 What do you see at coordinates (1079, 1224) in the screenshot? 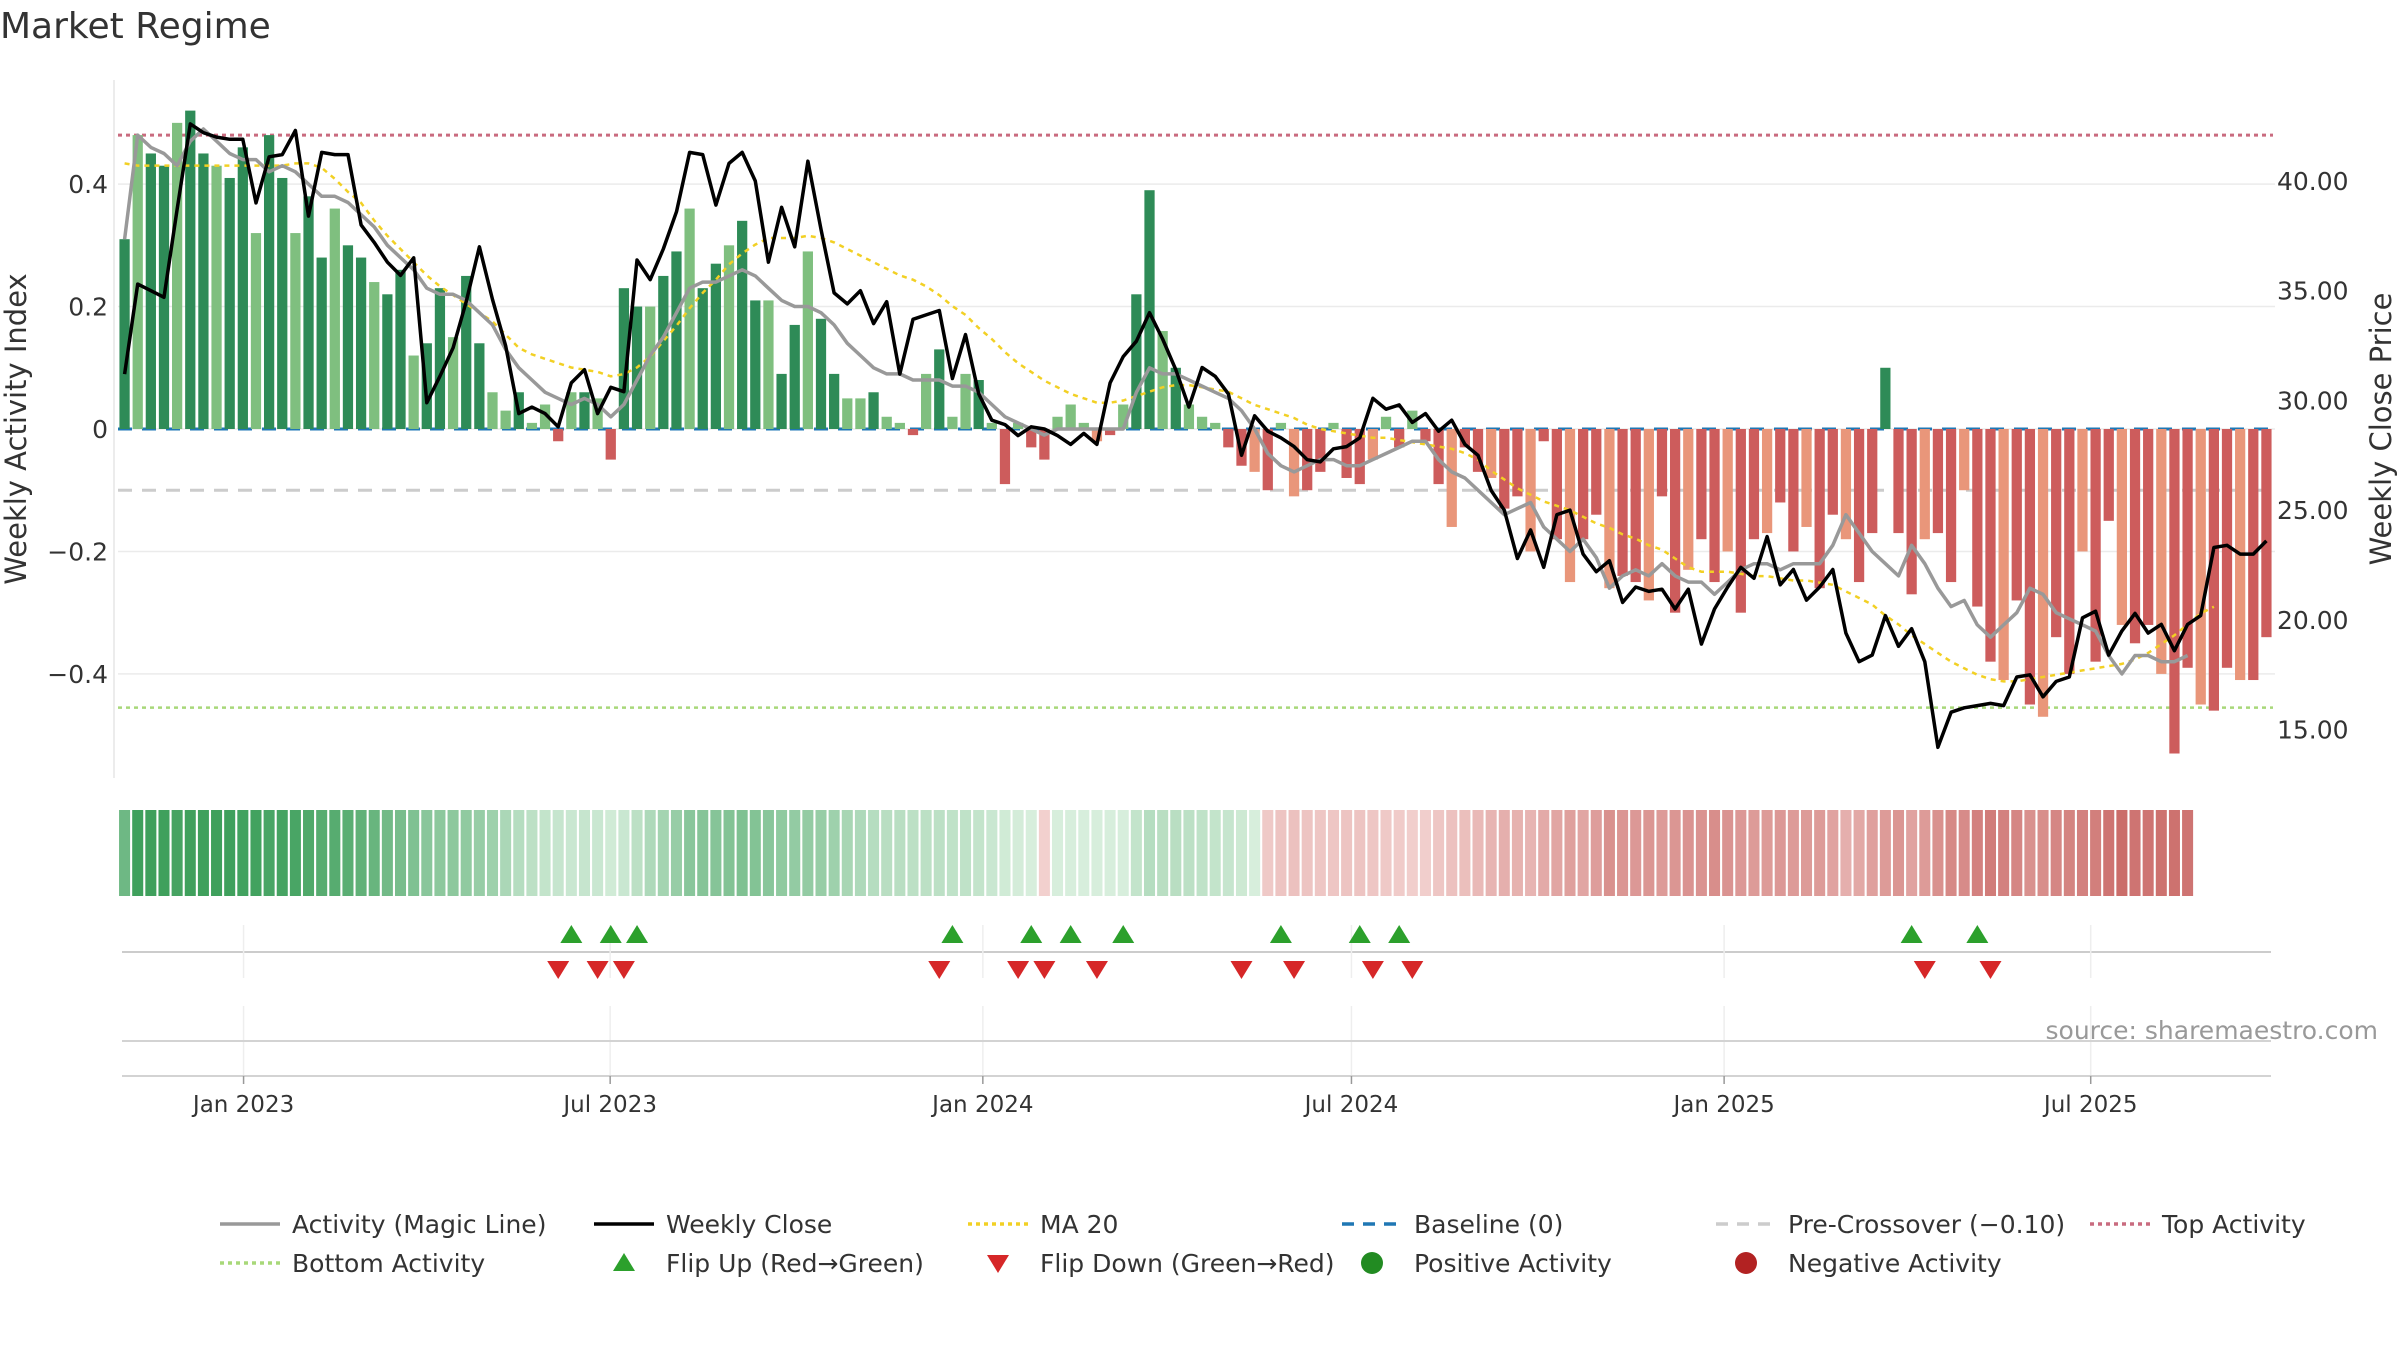
I see `legend-label: MA 20` at bounding box center [1079, 1224].